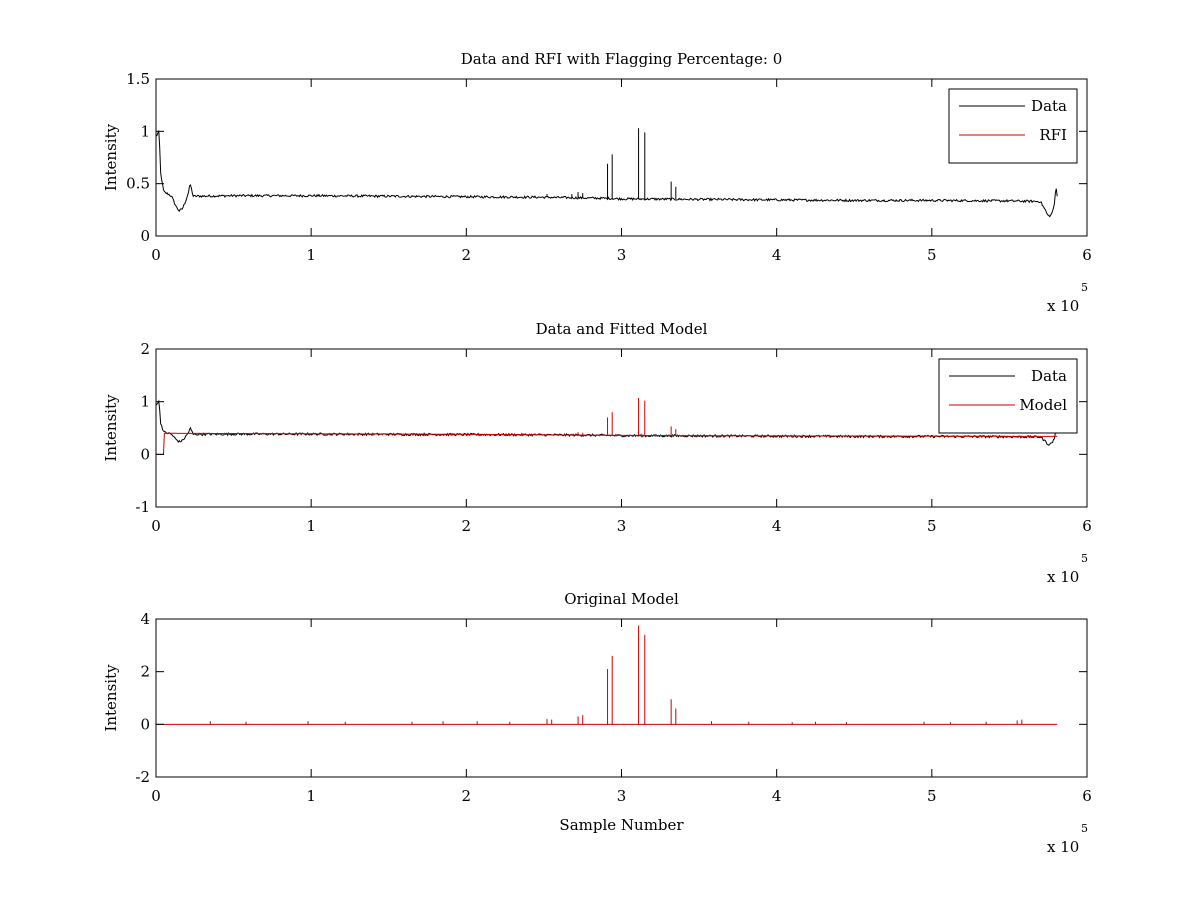 This screenshot has width=1200, height=900. I want to click on panel-2-xtick-label: 6, so click(1087, 526).